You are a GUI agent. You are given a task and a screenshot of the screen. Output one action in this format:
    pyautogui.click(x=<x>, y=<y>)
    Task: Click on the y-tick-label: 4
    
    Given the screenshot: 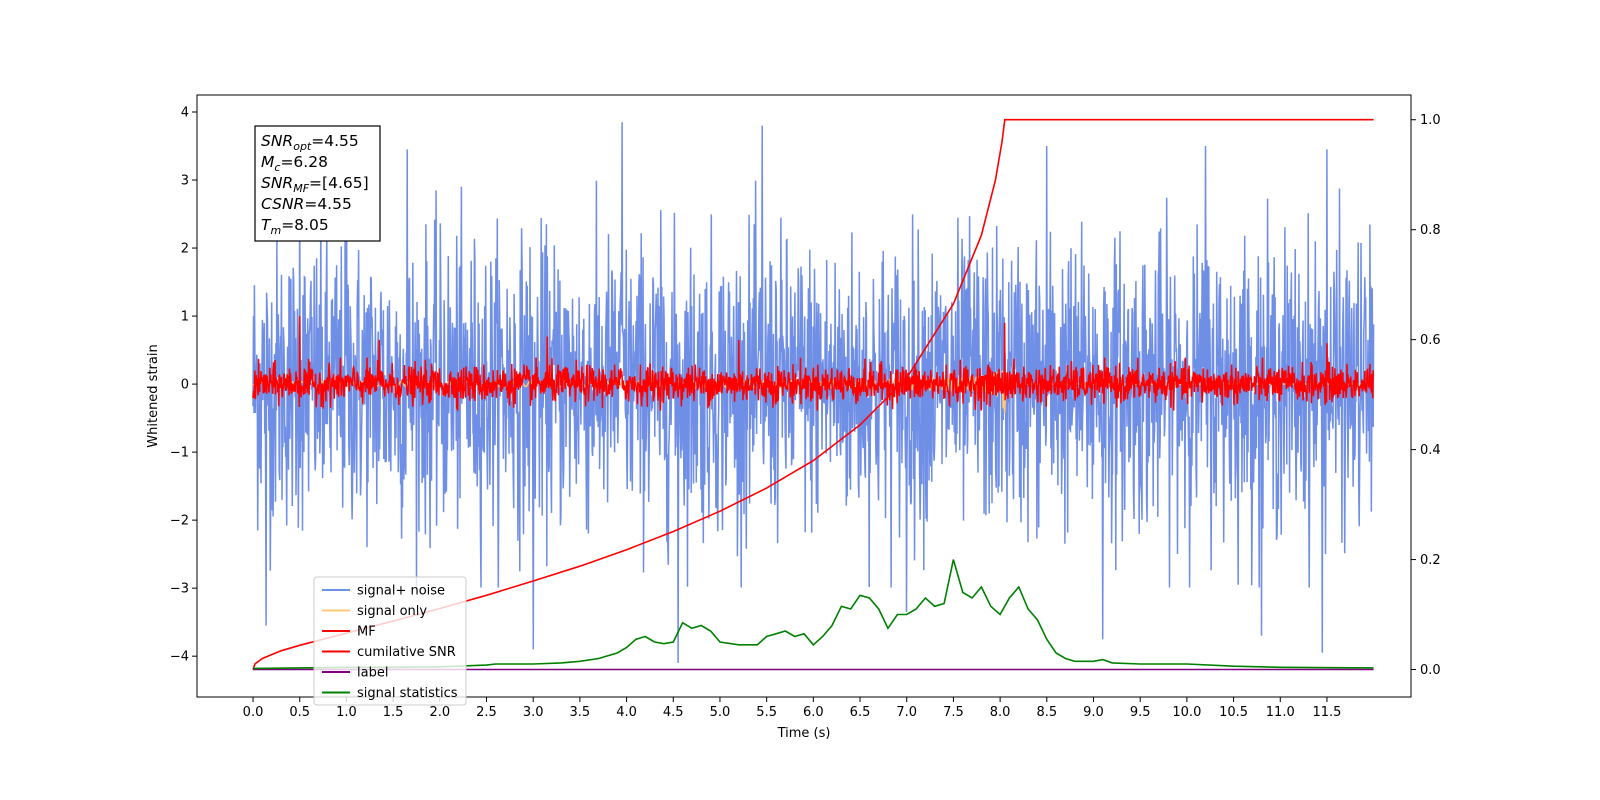 What is the action you would take?
    pyautogui.click(x=185, y=113)
    